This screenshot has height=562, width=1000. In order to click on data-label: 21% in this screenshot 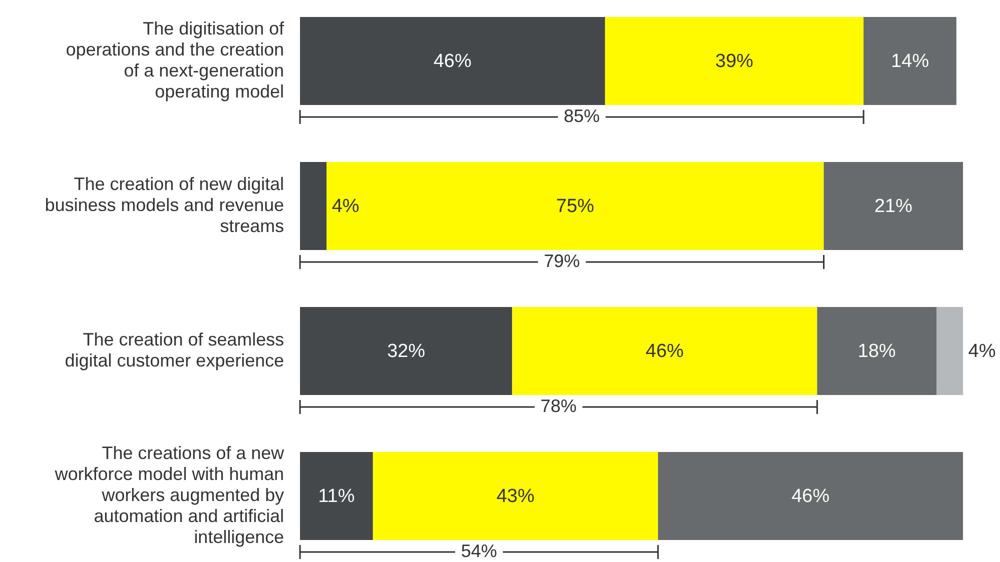, I will do `click(893, 206)`.